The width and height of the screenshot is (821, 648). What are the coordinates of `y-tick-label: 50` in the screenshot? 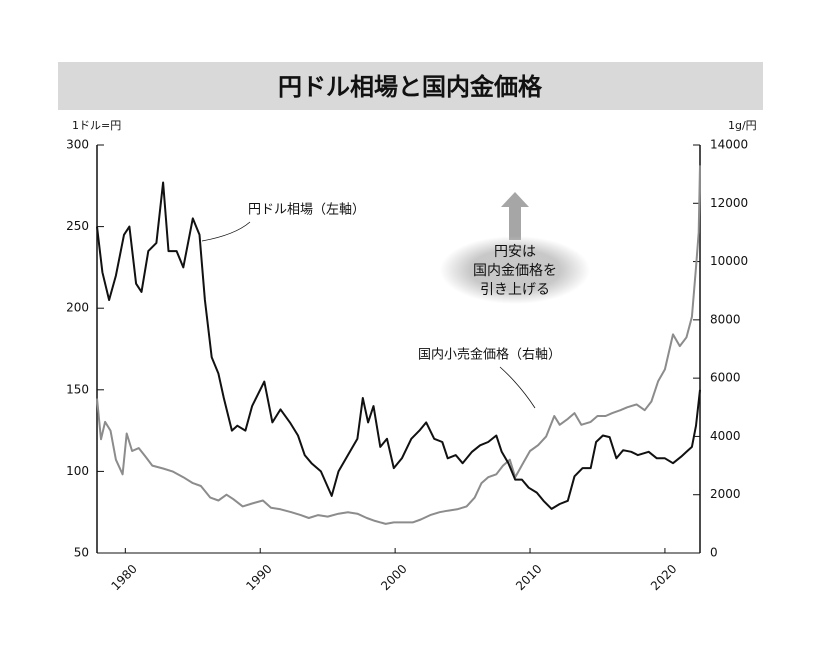 It's located at (81, 553).